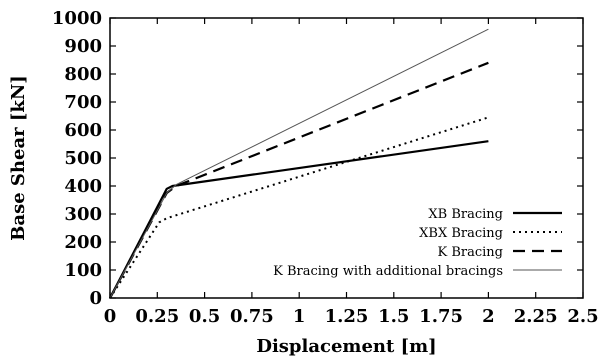  I want to click on x-tick-label: 1.5, so click(393, 316).